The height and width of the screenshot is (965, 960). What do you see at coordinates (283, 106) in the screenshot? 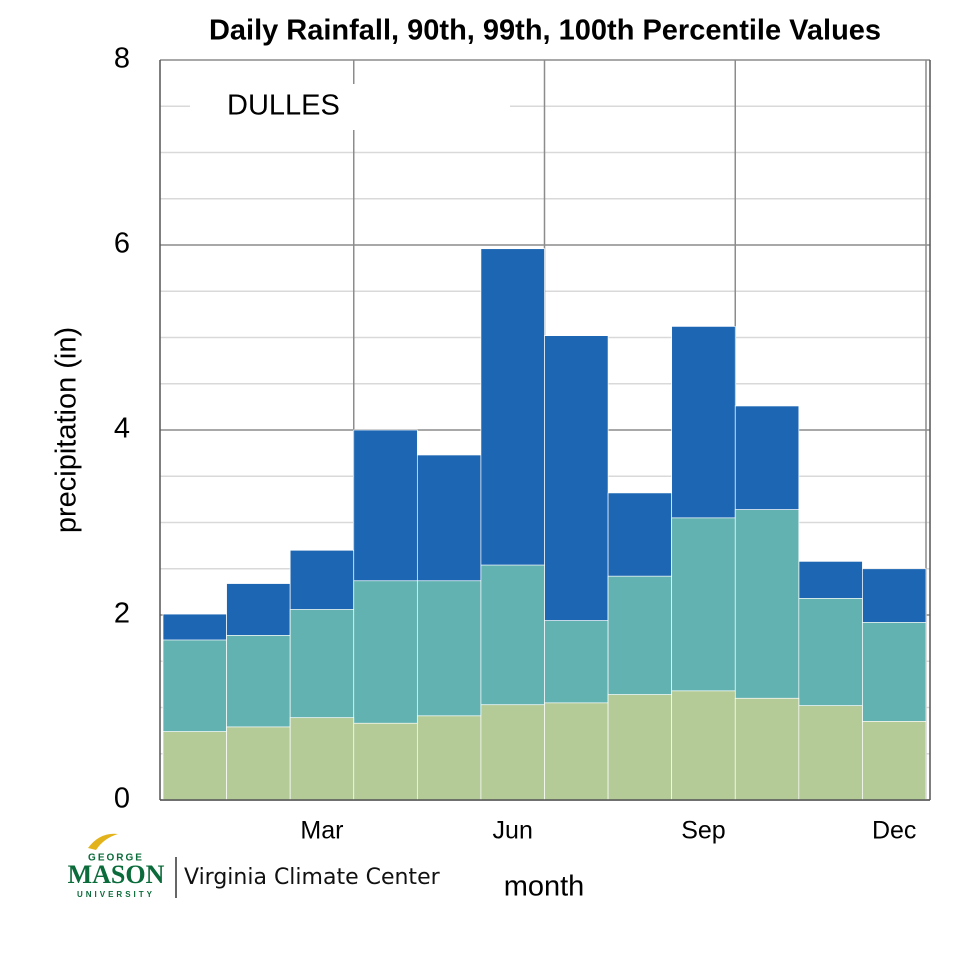
I see `annotation: DULLES` at bounding box center [283, 106].